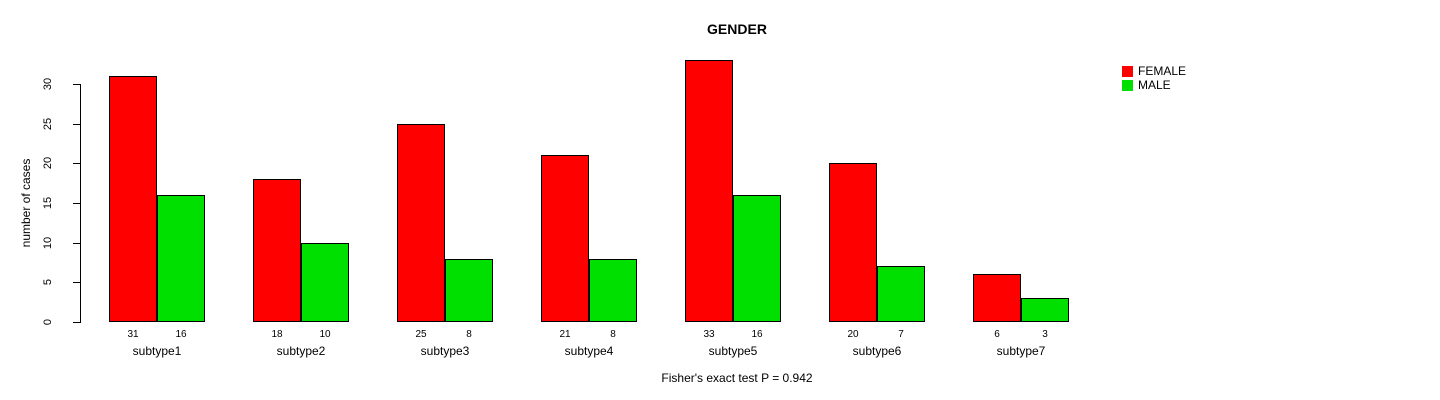 This screenshot has height=400, width=1440. Describe the element at coordinates (277, 334) in the screenshot. I see `bar-value-label: 18` at that location.